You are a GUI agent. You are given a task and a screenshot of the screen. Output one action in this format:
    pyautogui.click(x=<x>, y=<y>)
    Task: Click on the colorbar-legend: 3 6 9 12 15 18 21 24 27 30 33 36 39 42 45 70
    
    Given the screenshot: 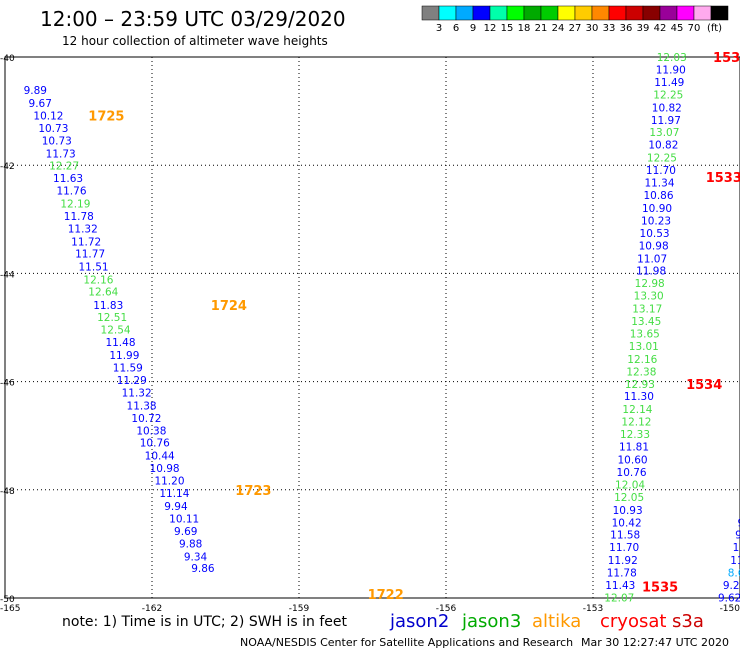 What is the action you would take?
    pyautogui.click(x=575, y=19)
    